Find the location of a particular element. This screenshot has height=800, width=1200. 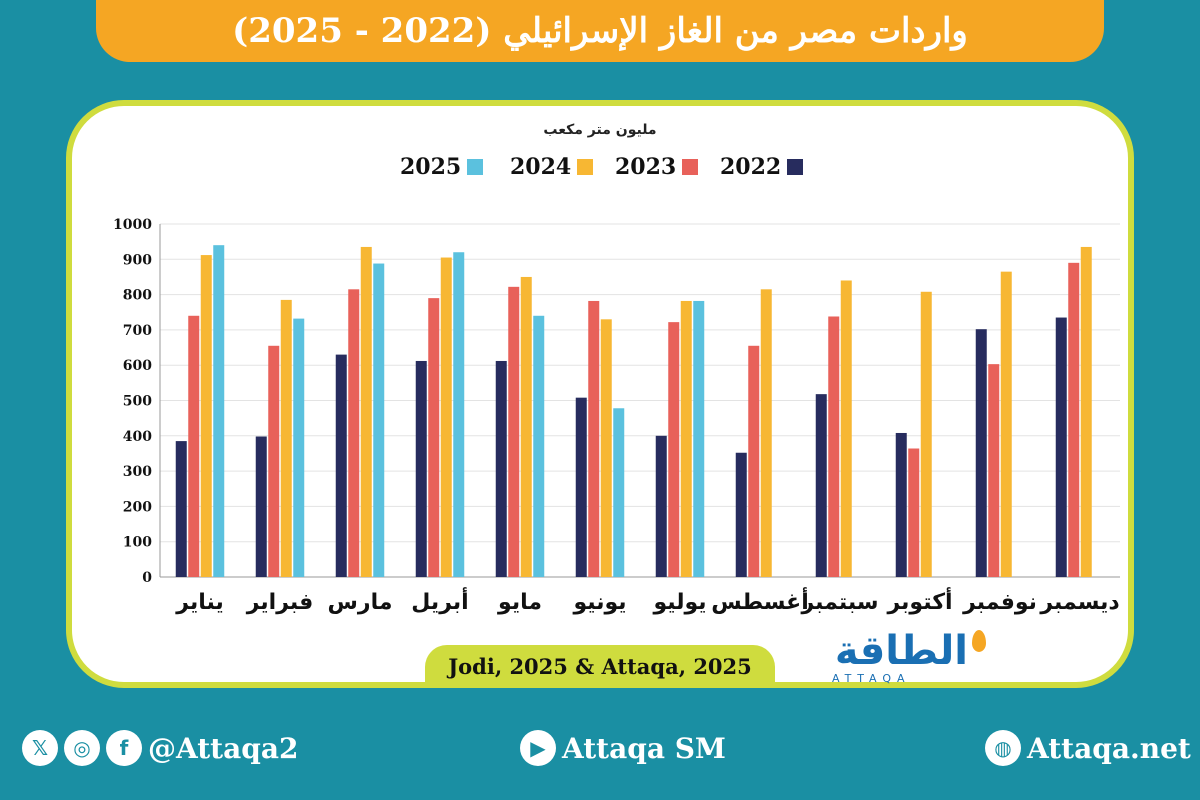

x-tick-label: أغسطس is located at coordinates (760, 600).